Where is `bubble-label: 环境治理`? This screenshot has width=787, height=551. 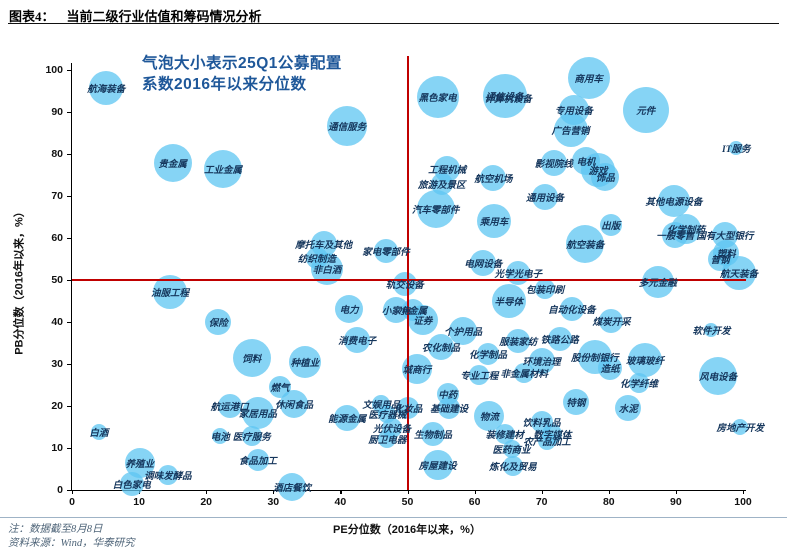 bubble-label: 环境治理 is located at coordinates (541, 363).